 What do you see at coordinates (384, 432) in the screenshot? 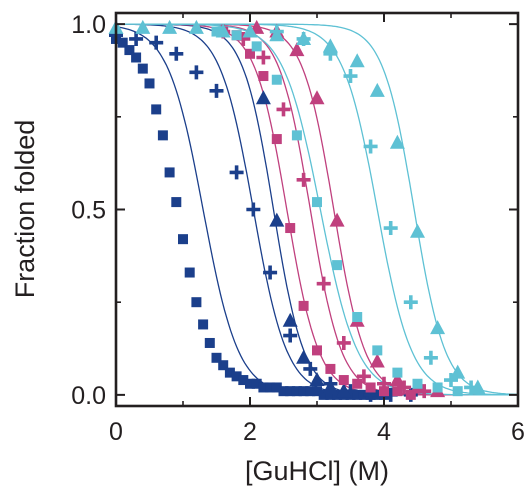
I see `x-tick-label: 4` at bounding box center [384, 432].